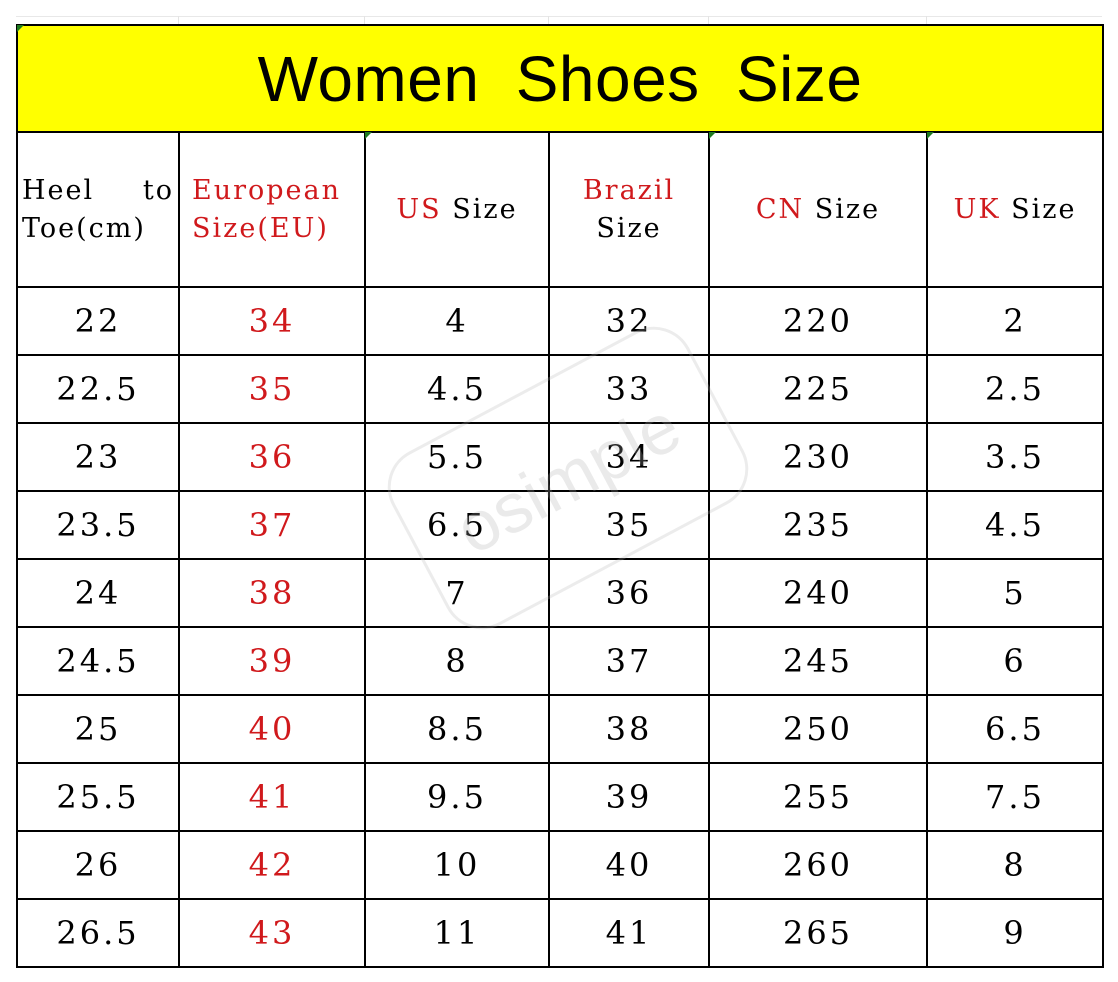  What do you see at coordinates (629, 729) in the screenshot?
I see `cell-brazil-size: 38` at bounding box center [629, 729].